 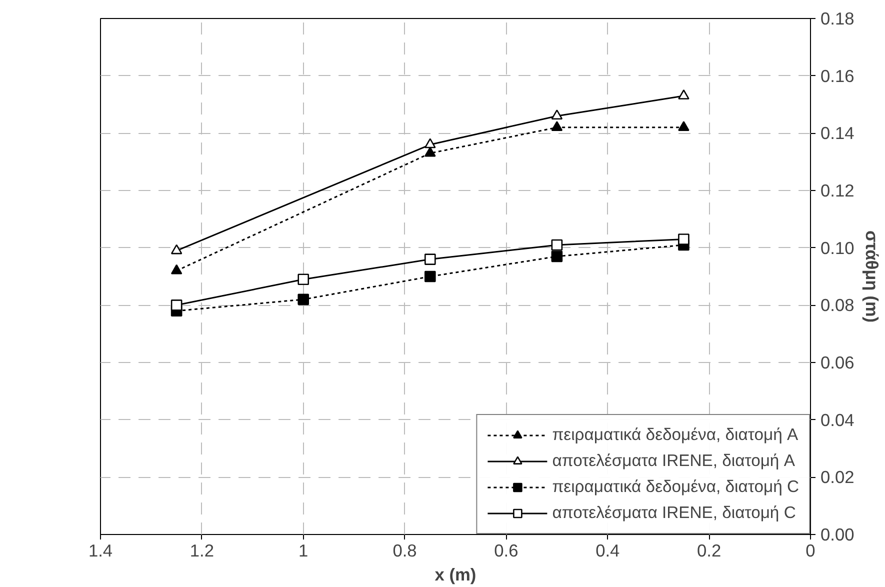 What do you see at coordinates (100, 550) in the screenshot?
I see `x-tick-label: 1.4` at bounding box center [100, 550].